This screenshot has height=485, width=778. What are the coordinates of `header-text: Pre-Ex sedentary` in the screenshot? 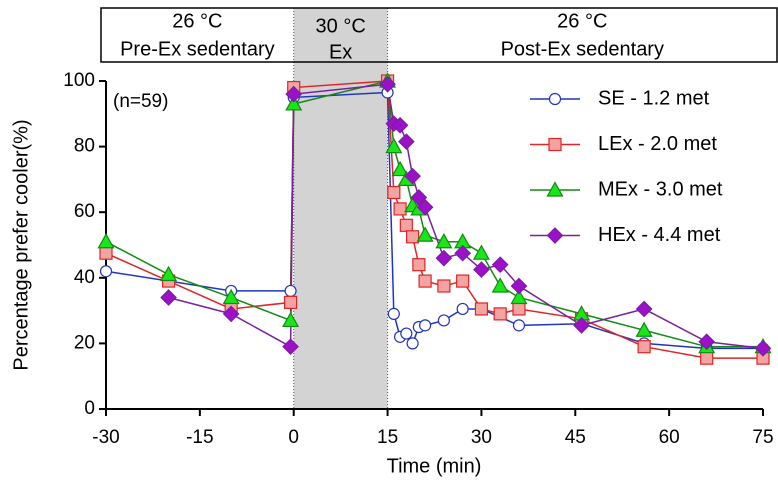 It's located at (197, 49).